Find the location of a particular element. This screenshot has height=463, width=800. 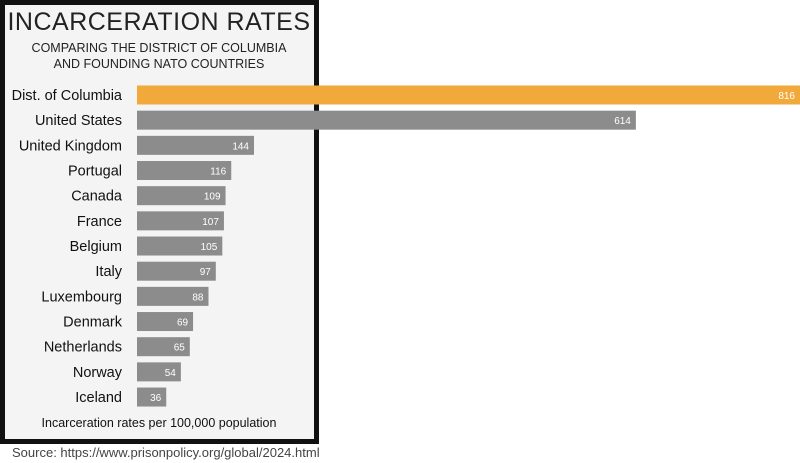

category-label: Portugal is located at coordinates (95, 172).